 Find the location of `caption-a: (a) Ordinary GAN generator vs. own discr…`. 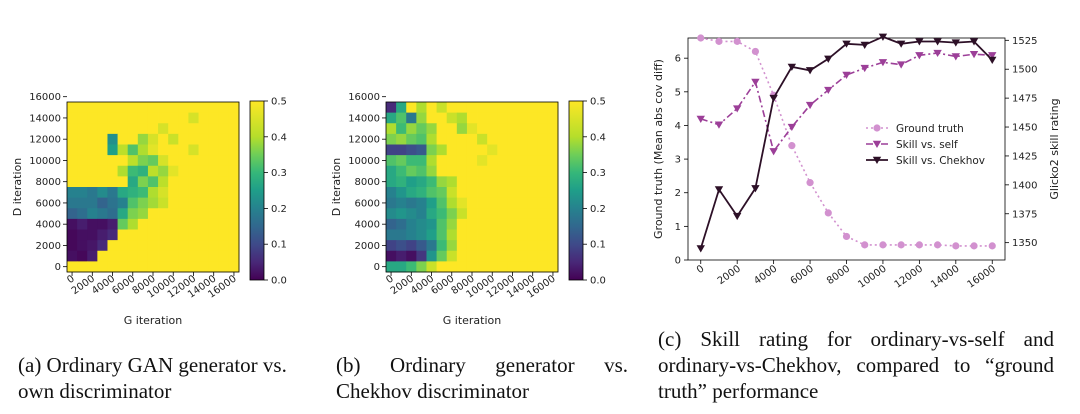

caption-a: (a) Ordinary GAN generator vs. own discr… is located at coordinates (152, 378).